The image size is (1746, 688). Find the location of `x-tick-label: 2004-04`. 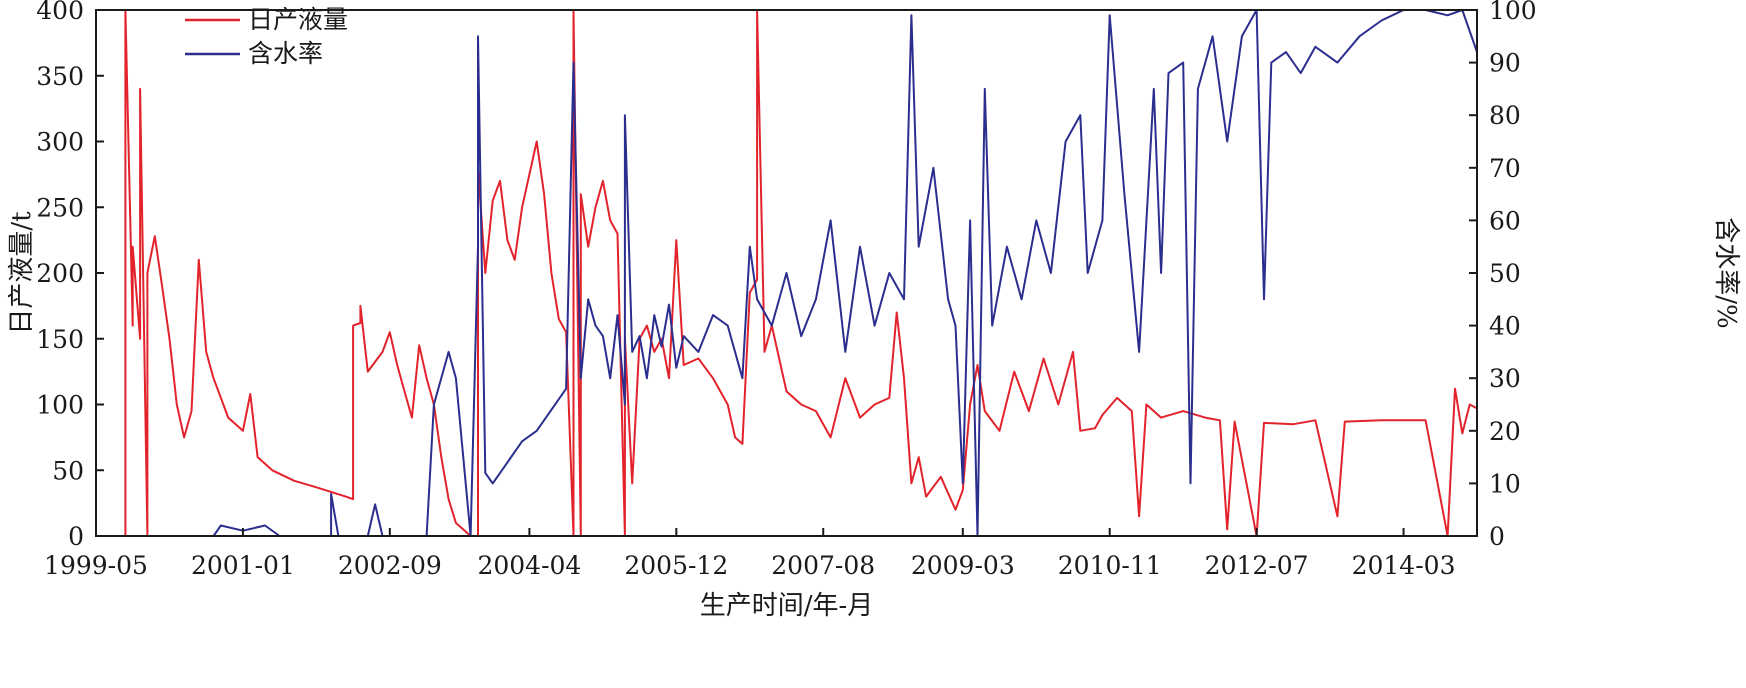

x-tick-label: 2004-04 is located at coordinates (529, 565).